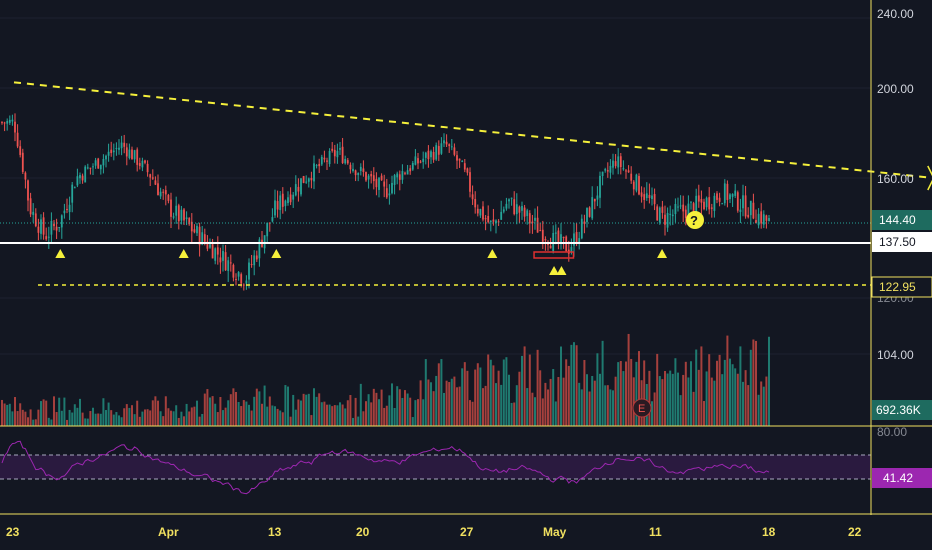 This screenshot has width=932, height=550. Describe the element at coordinates (642, 408) in the screenshot. I see `earnings-marker: E` at that location.